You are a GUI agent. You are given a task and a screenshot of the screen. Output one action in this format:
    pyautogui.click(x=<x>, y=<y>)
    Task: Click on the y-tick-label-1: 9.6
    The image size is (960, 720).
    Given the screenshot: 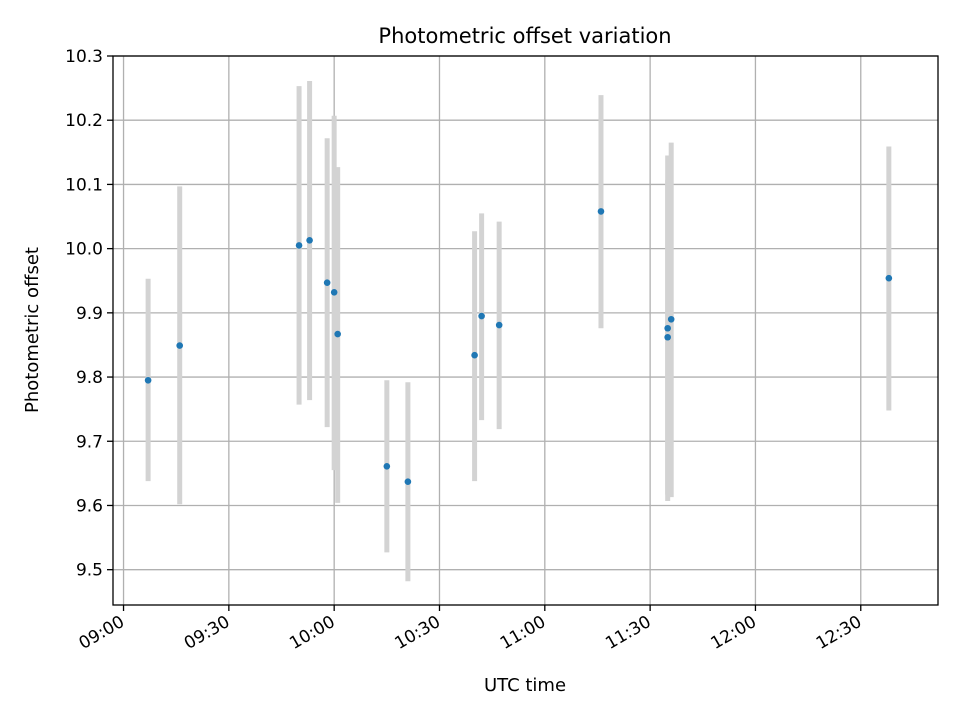 What is the action you would take?
    pyautogui.click(x=89, y=506)
    